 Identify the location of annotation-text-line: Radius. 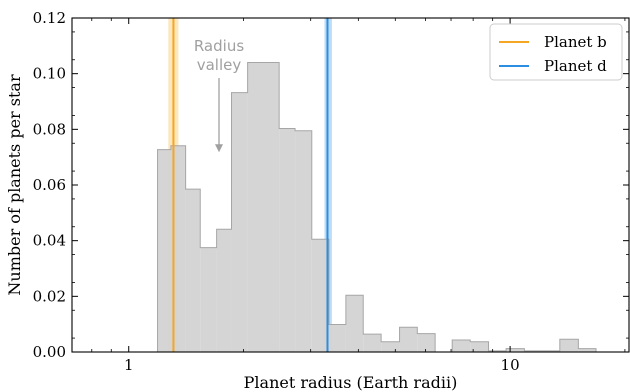
(219, 46).